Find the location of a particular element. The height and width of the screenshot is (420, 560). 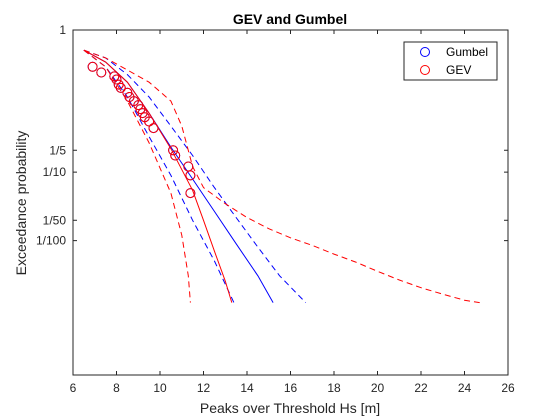

x-axis-label: Peaks over Threshold Hs [m] is located at coordinates (290, 408).